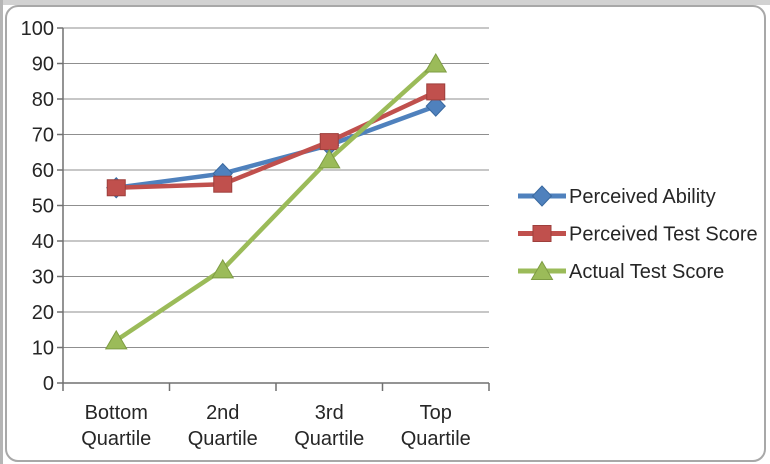 The width and height of the screenshot is (770, 464). Describe the element at coordinates (663, 235) in the screenshot. I see `legend-label-perceived-test-score: Perceived Test Score` at that location.